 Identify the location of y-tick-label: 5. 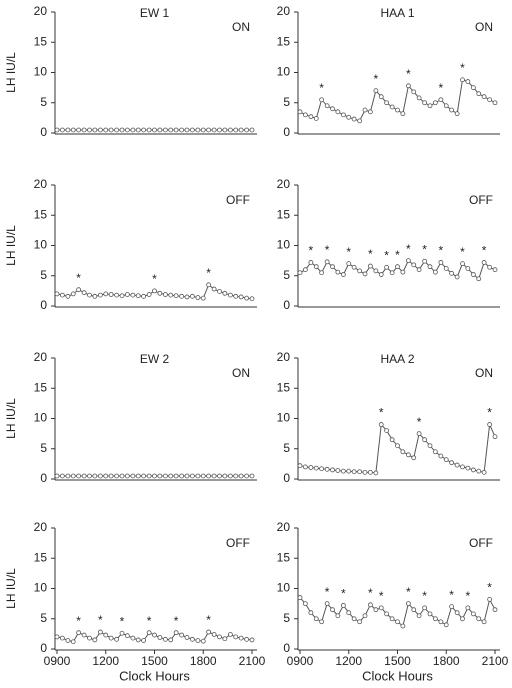
(286, 448).